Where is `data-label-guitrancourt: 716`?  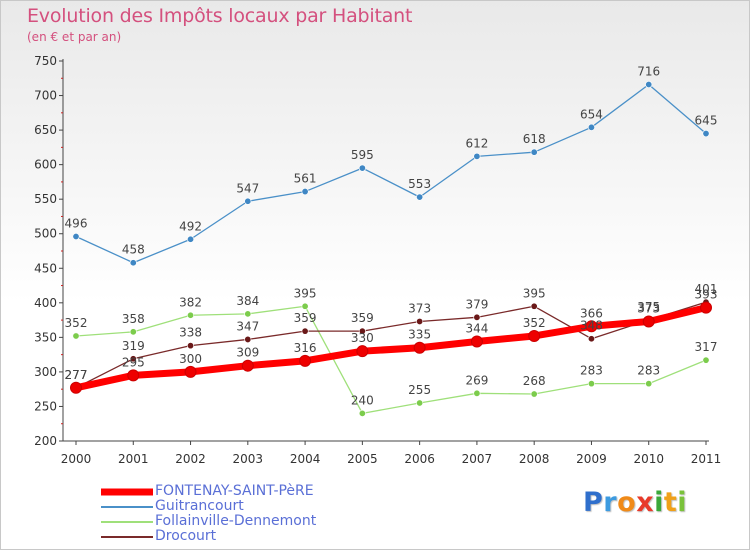
data-label-guitrancourt: 716 is located at coordinates (648, 71).